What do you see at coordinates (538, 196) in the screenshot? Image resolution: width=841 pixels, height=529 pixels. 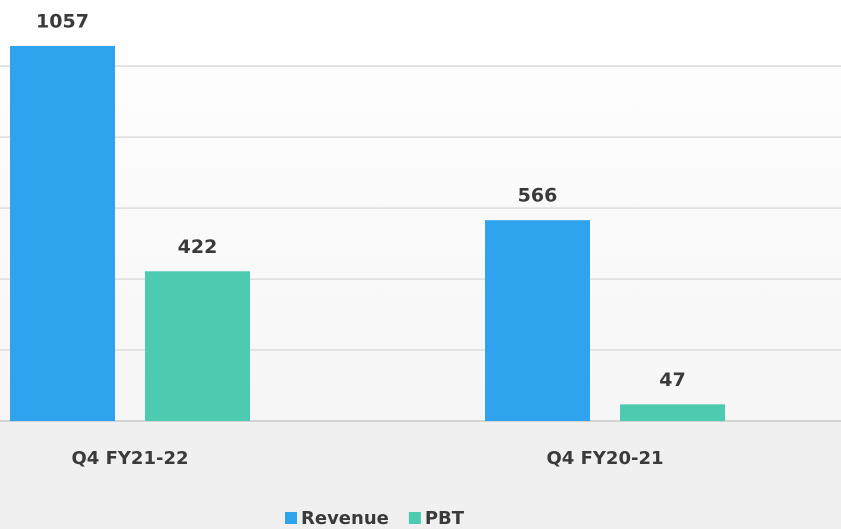 I see `data-label: 566` at bounding box center [538, 196].